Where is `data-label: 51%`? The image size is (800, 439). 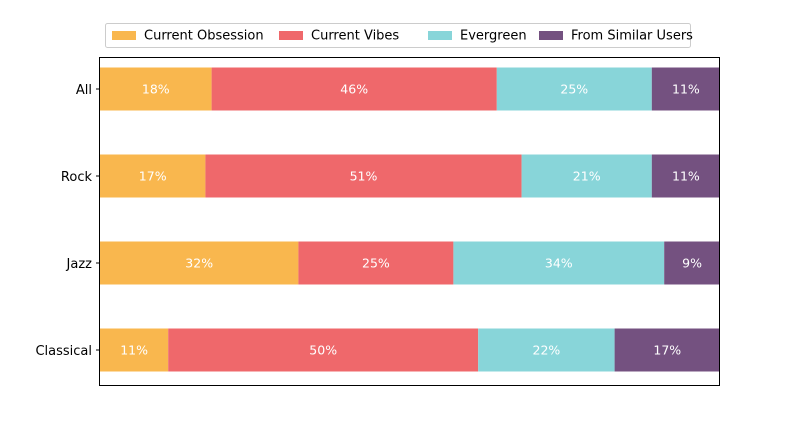
data-label: 51% is located at coordinates (364, 176).